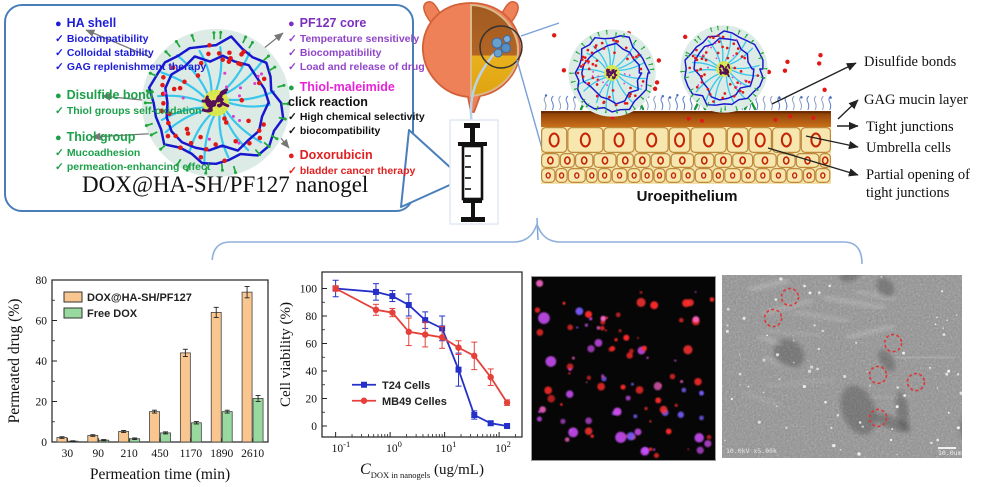 The height and width of the screenshot is (487, 997). Describe the element at coordinates (130, 454) in the screenshot. I see `svg-text: 210` at that location.